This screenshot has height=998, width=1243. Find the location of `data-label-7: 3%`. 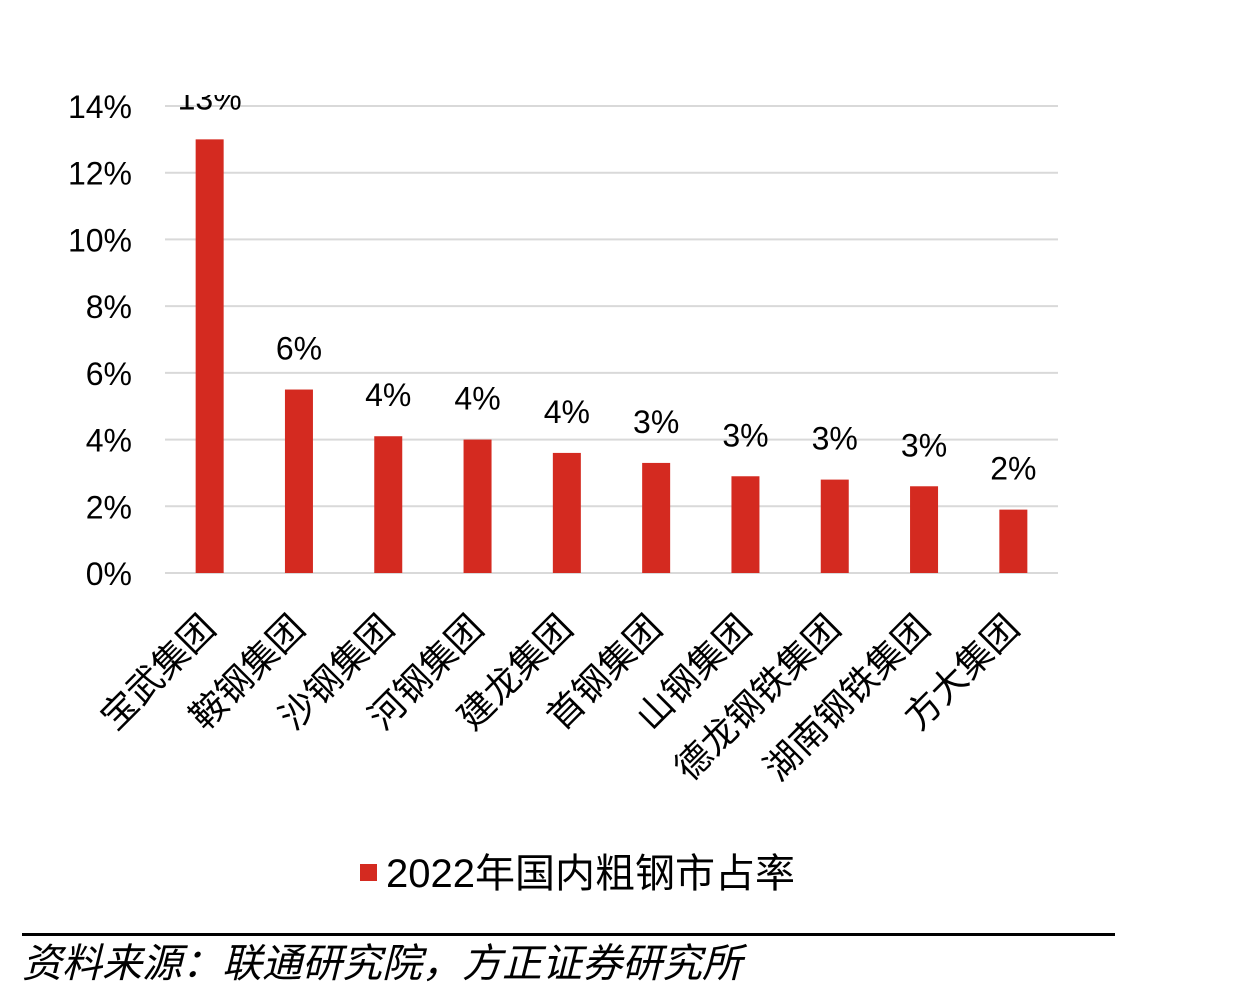

data-label-7: 3% is located at coordinates (835, 439).